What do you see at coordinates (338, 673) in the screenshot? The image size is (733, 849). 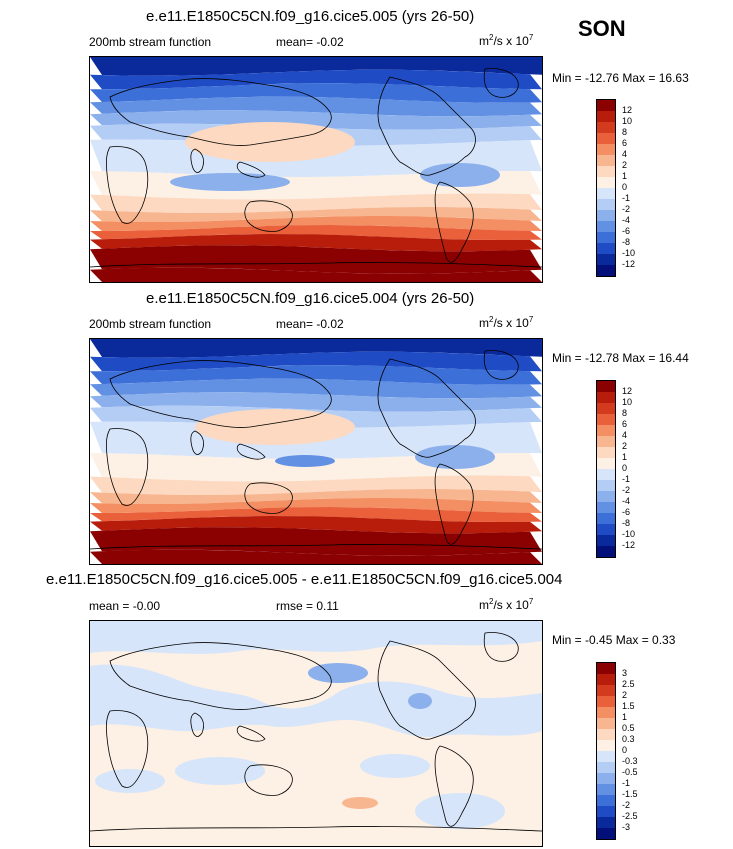 I see `panel3-cool-anomaly-north-pacific` at bounding box center [338, 673].